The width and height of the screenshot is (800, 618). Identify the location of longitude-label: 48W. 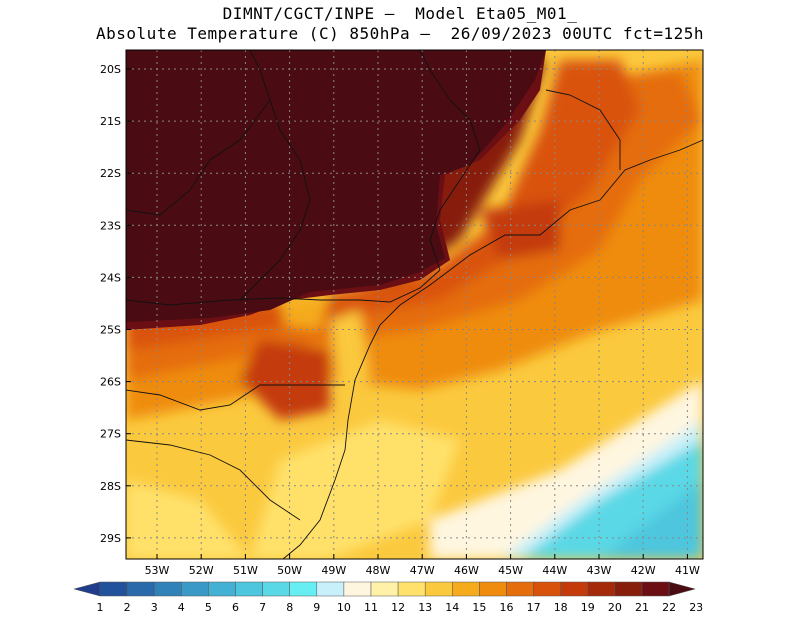
(378, 570).